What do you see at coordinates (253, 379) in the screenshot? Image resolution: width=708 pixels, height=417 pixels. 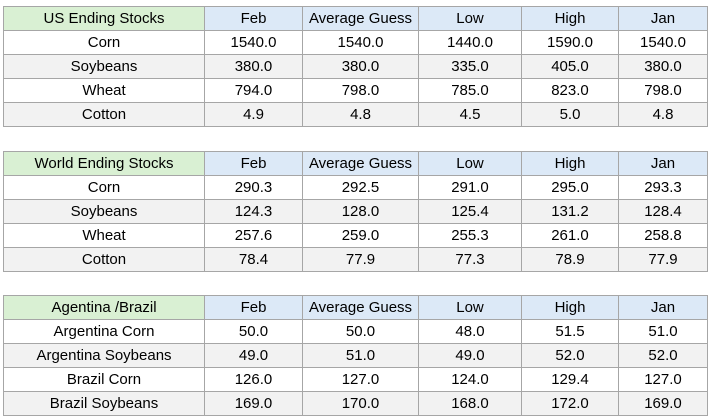 I see `value-cell: 126.0` at bounding box center [253, 379].